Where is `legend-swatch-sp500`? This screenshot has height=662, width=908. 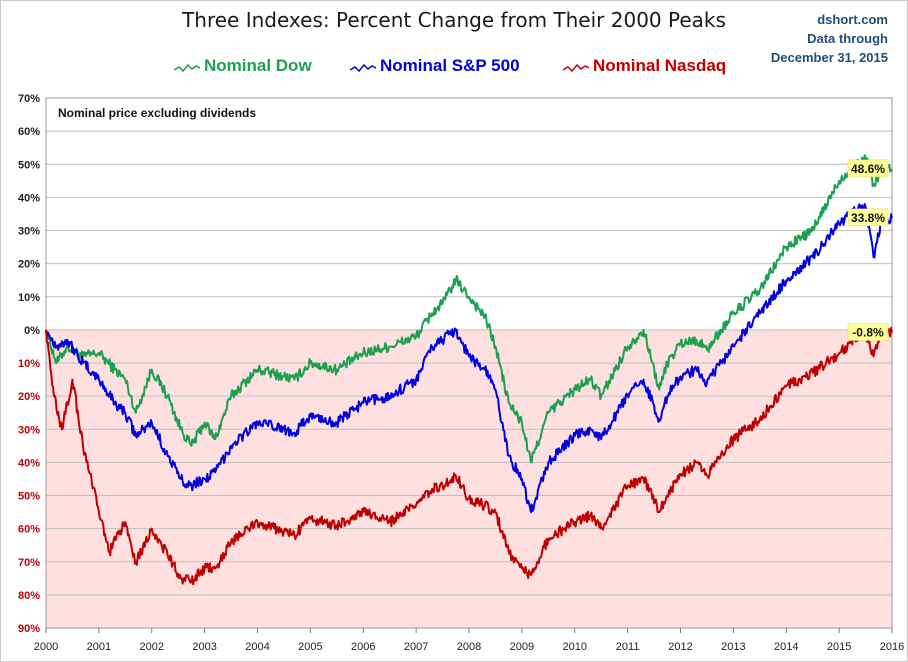 legend-swatch-sp500 is located at coordinates (363, 66).